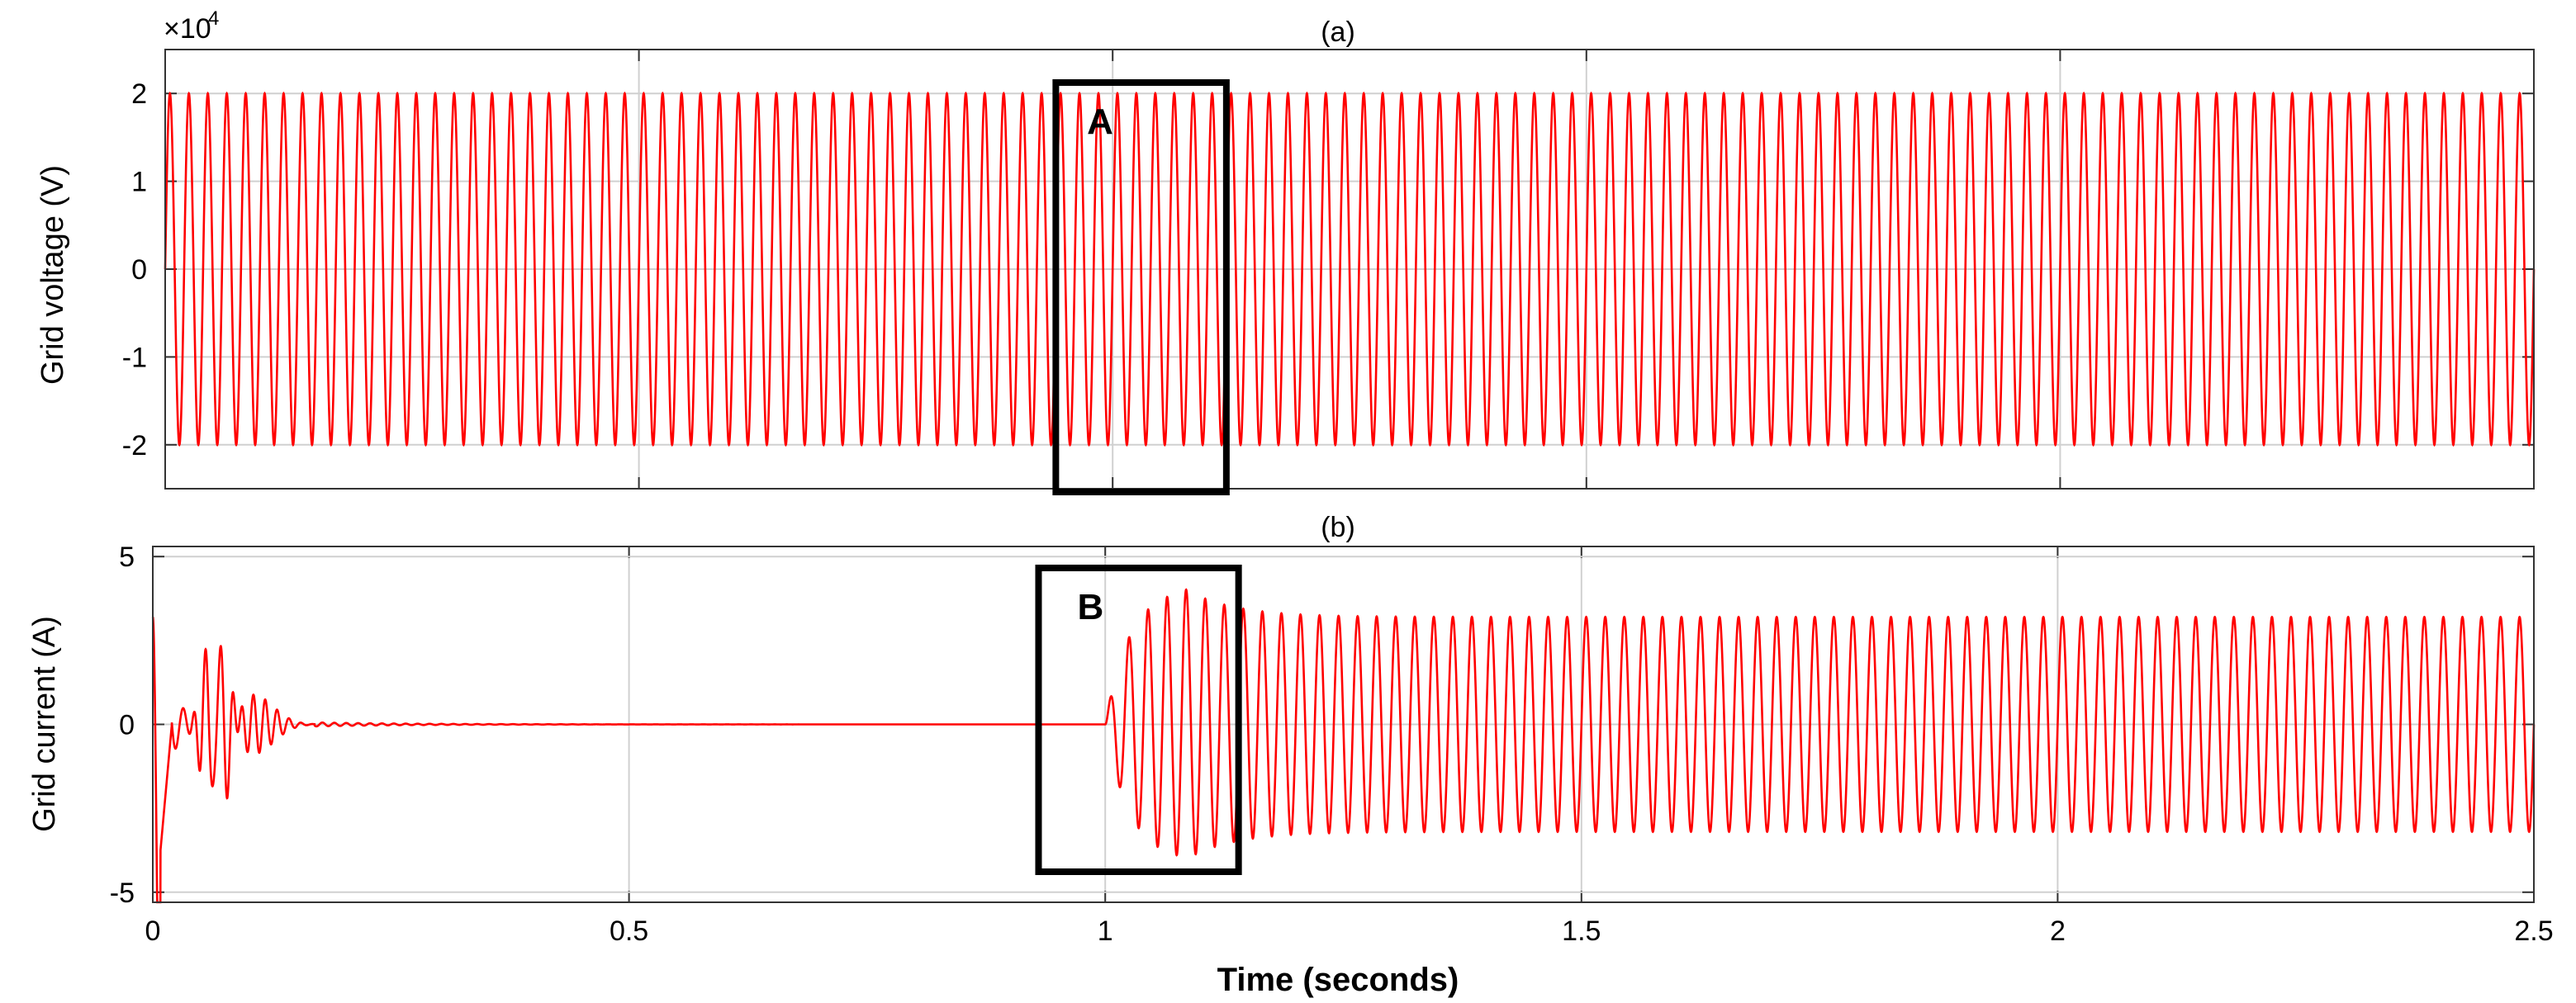 This screenshot has height=1003, width=2576. I want to click on panel-a-title: (a), so click(1338, 32).